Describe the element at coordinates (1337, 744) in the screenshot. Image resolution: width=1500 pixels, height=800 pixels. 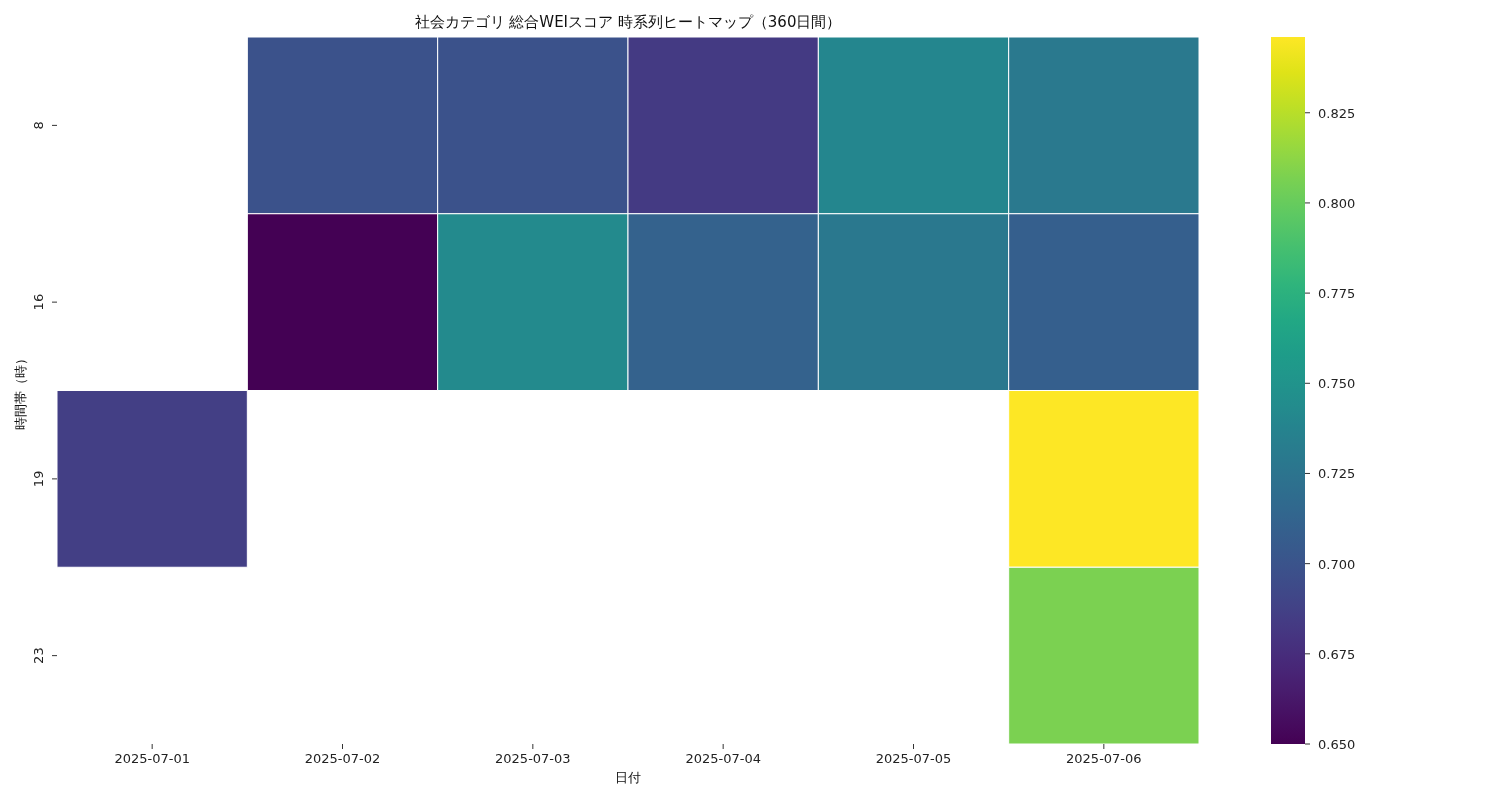
I see `color-bar-label: 0.650` at that location.